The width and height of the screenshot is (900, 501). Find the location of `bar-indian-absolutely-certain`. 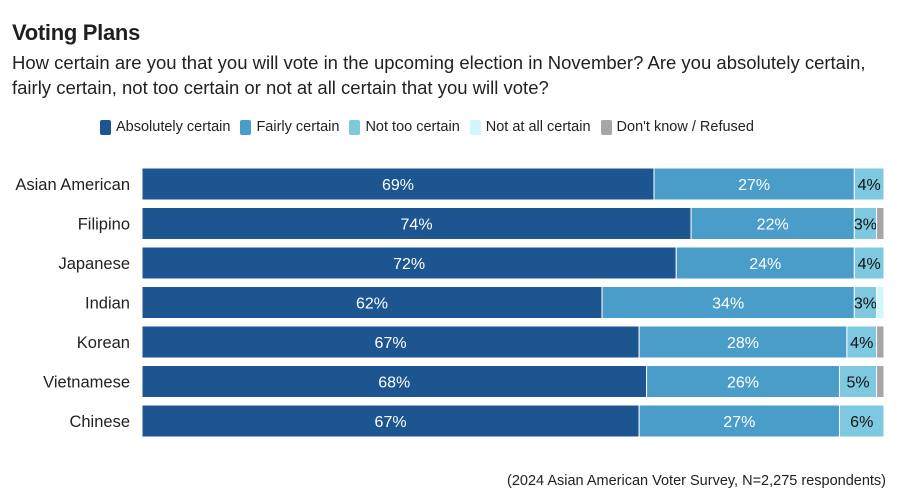

bar-indian-absolutely-certain is located at coordinates (372, 302).